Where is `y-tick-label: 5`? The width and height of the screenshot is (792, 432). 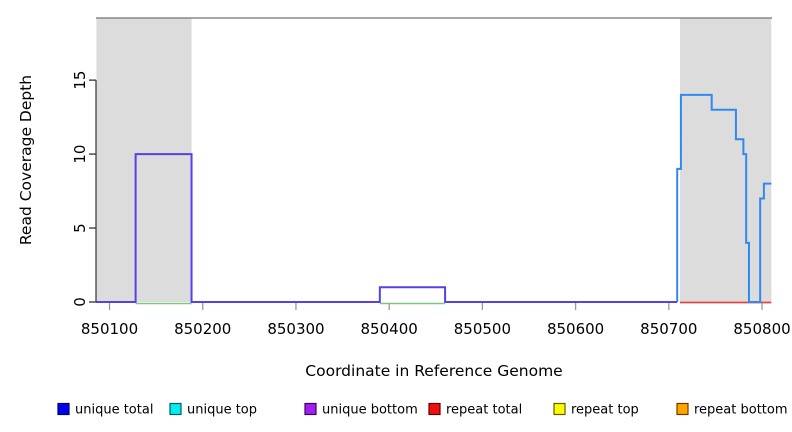 y-tick-label: 5 is located at coordinates (80, 228).